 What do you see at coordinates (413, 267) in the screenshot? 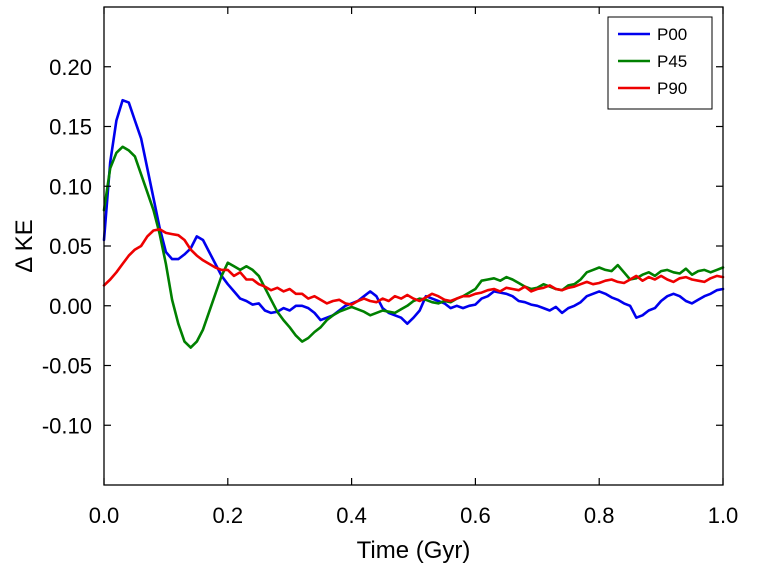
I see `series-line-p90` at bounding box center [413, 267].